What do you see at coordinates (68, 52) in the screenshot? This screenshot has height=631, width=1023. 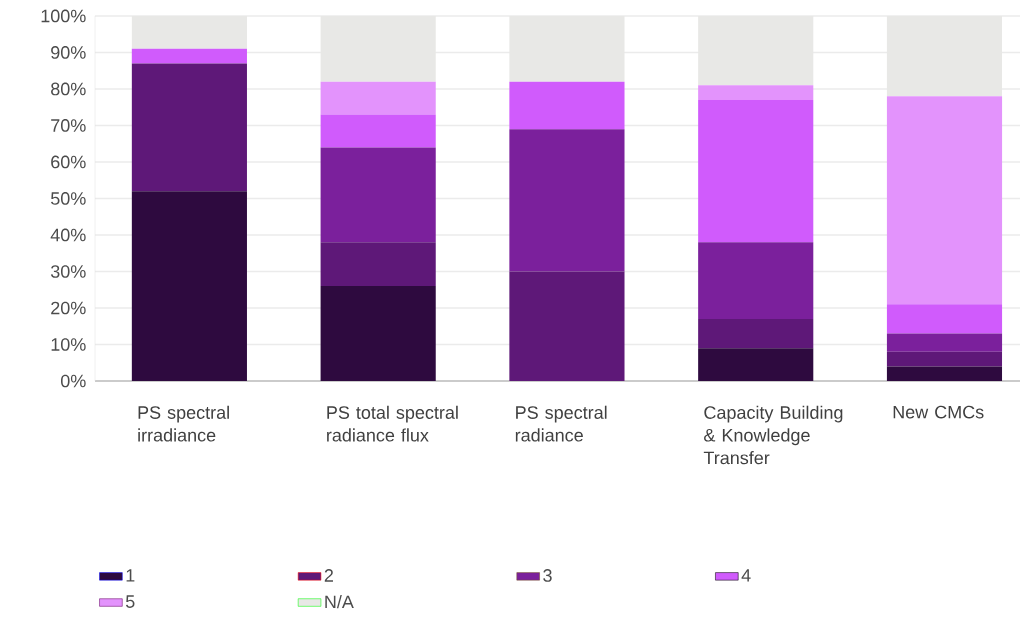 I see `y-tick-label: 90%` at bounding box center [68, 52].